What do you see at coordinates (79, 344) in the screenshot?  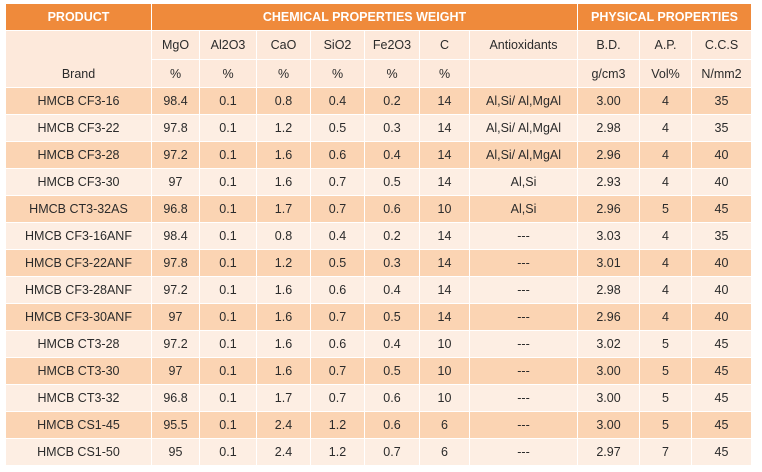 I see `brand-cell: HMCB CT3-28` at bounding box center [79, 344].